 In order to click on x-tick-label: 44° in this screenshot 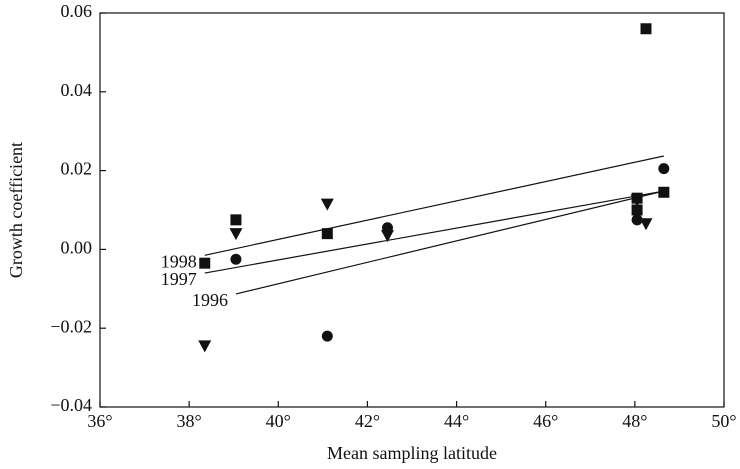, I will do `click(456, 421)`.